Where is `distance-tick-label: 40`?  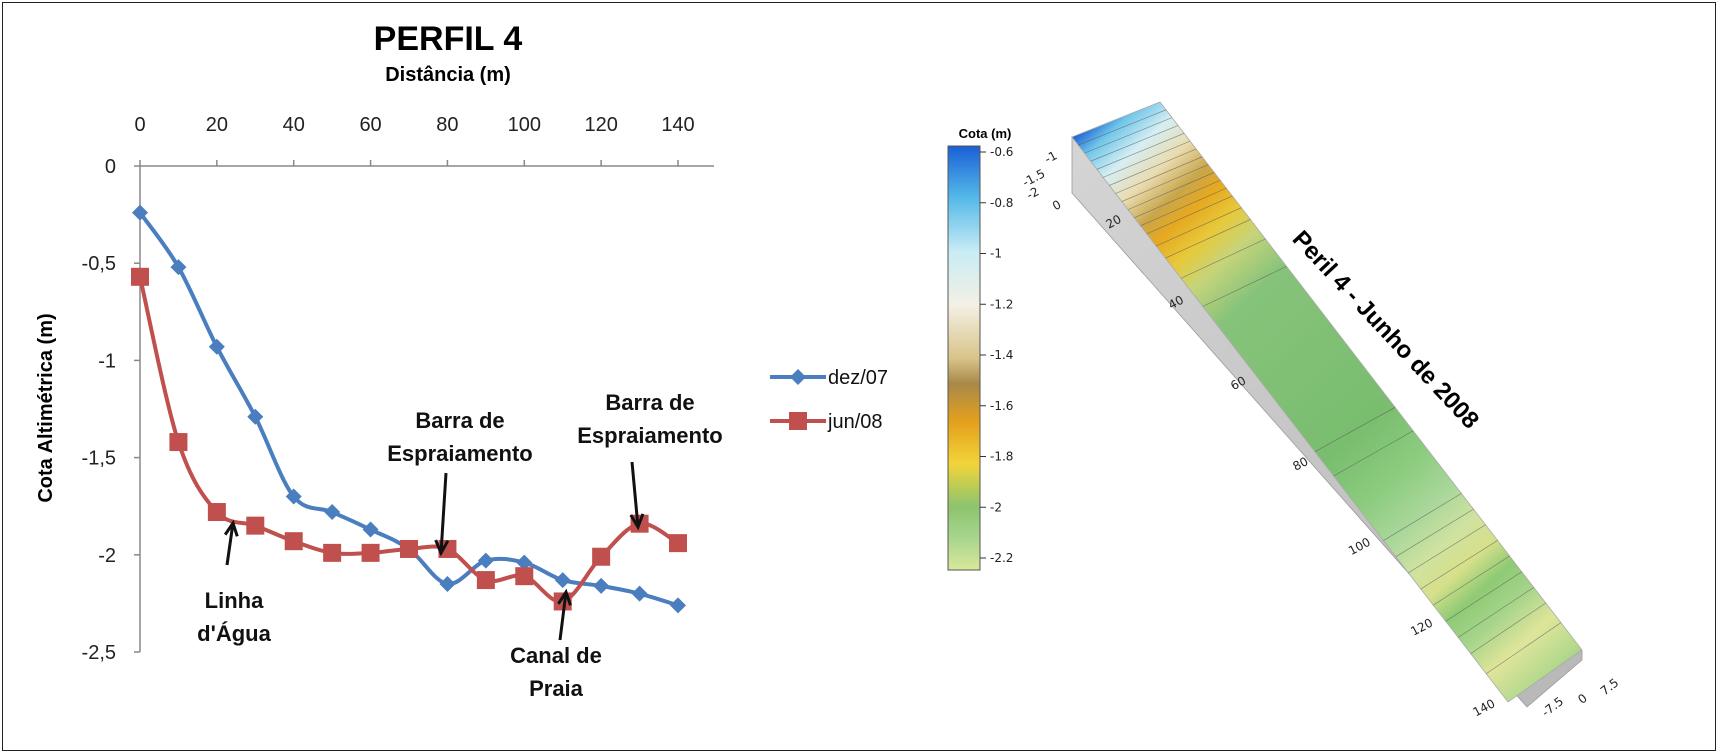
distance-tick-label: 40 is located at coordinates (1176, 303).